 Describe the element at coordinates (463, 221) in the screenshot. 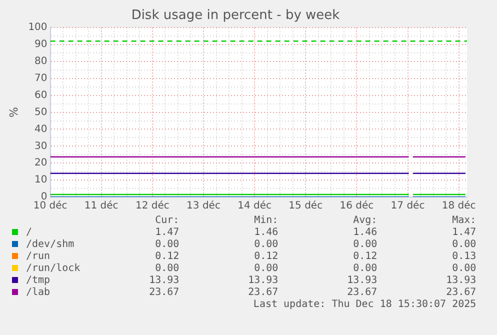

I see `text: Max:` at that location.